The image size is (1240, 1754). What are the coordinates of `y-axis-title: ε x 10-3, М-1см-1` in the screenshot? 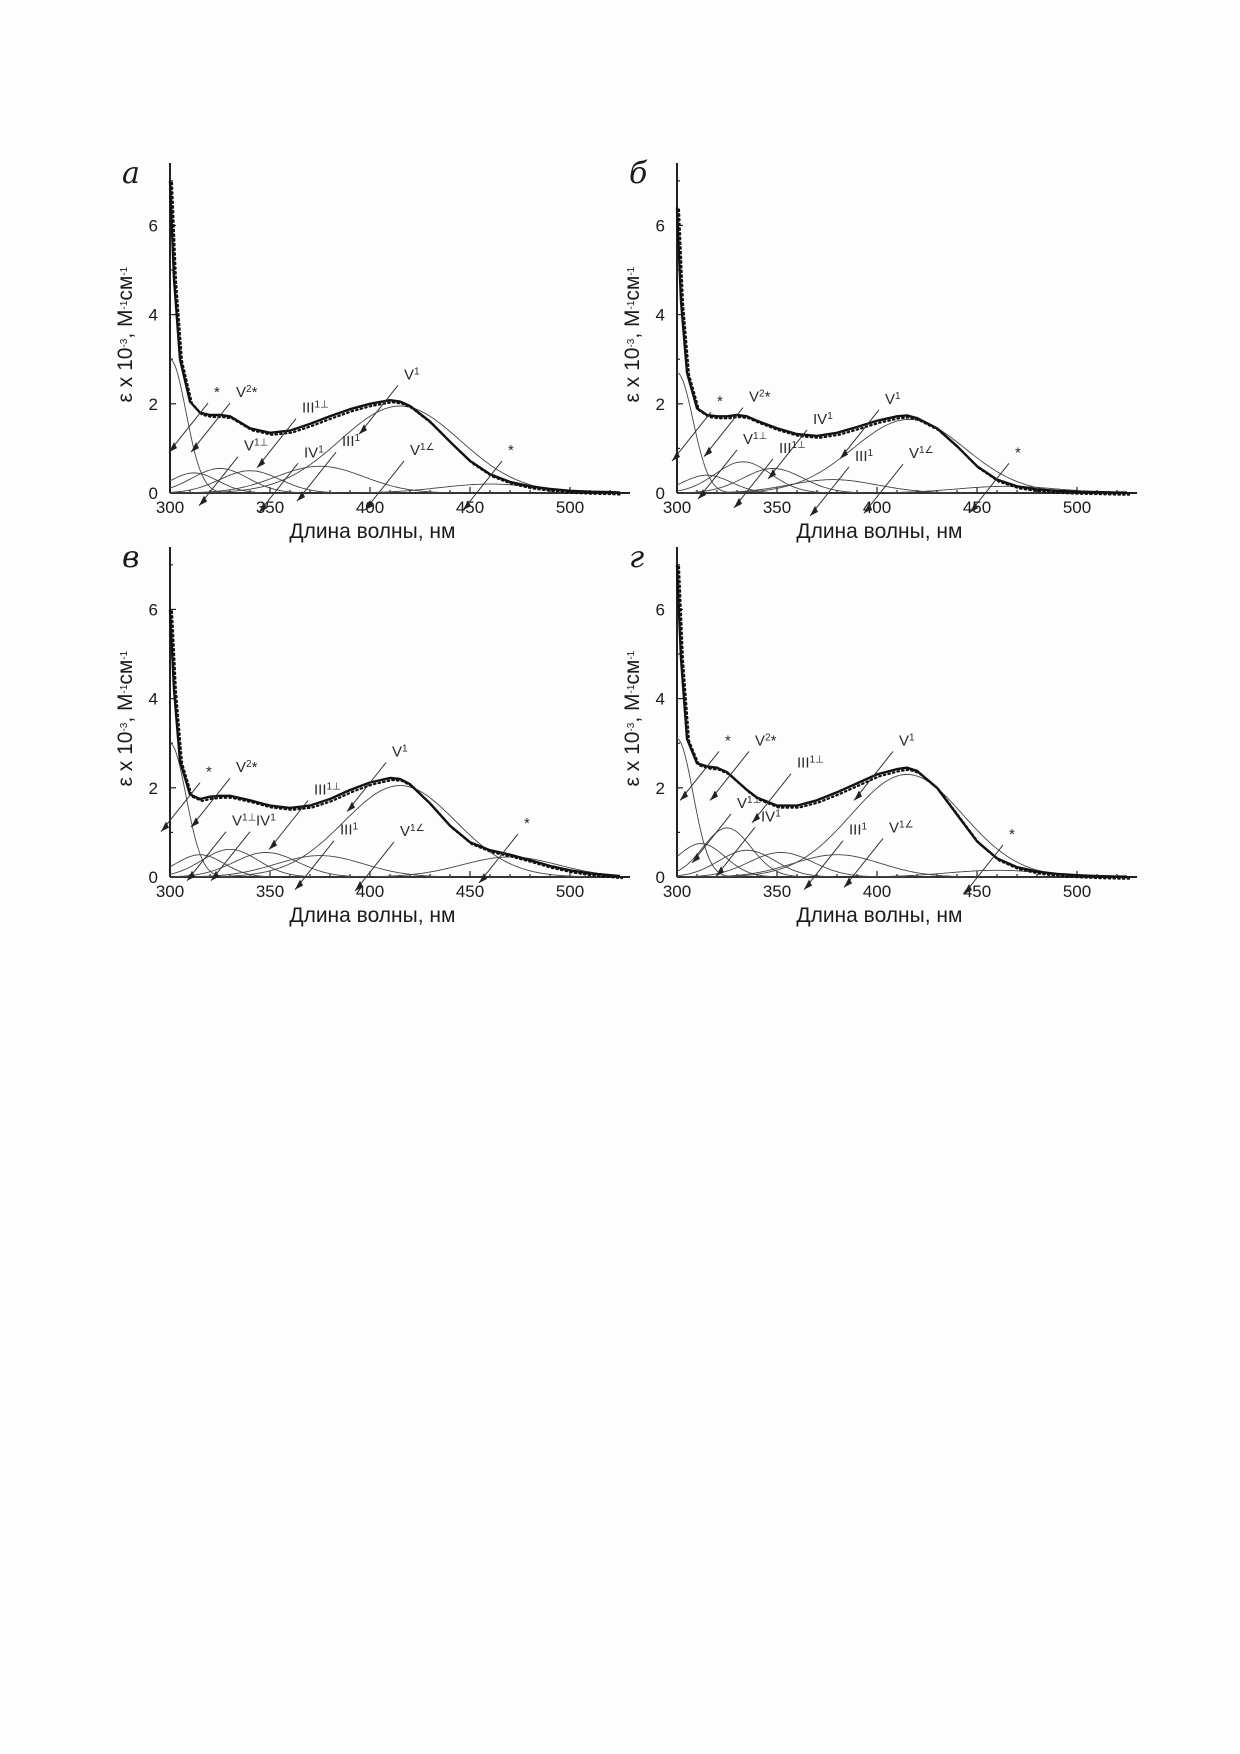 It's located at (632, 718).